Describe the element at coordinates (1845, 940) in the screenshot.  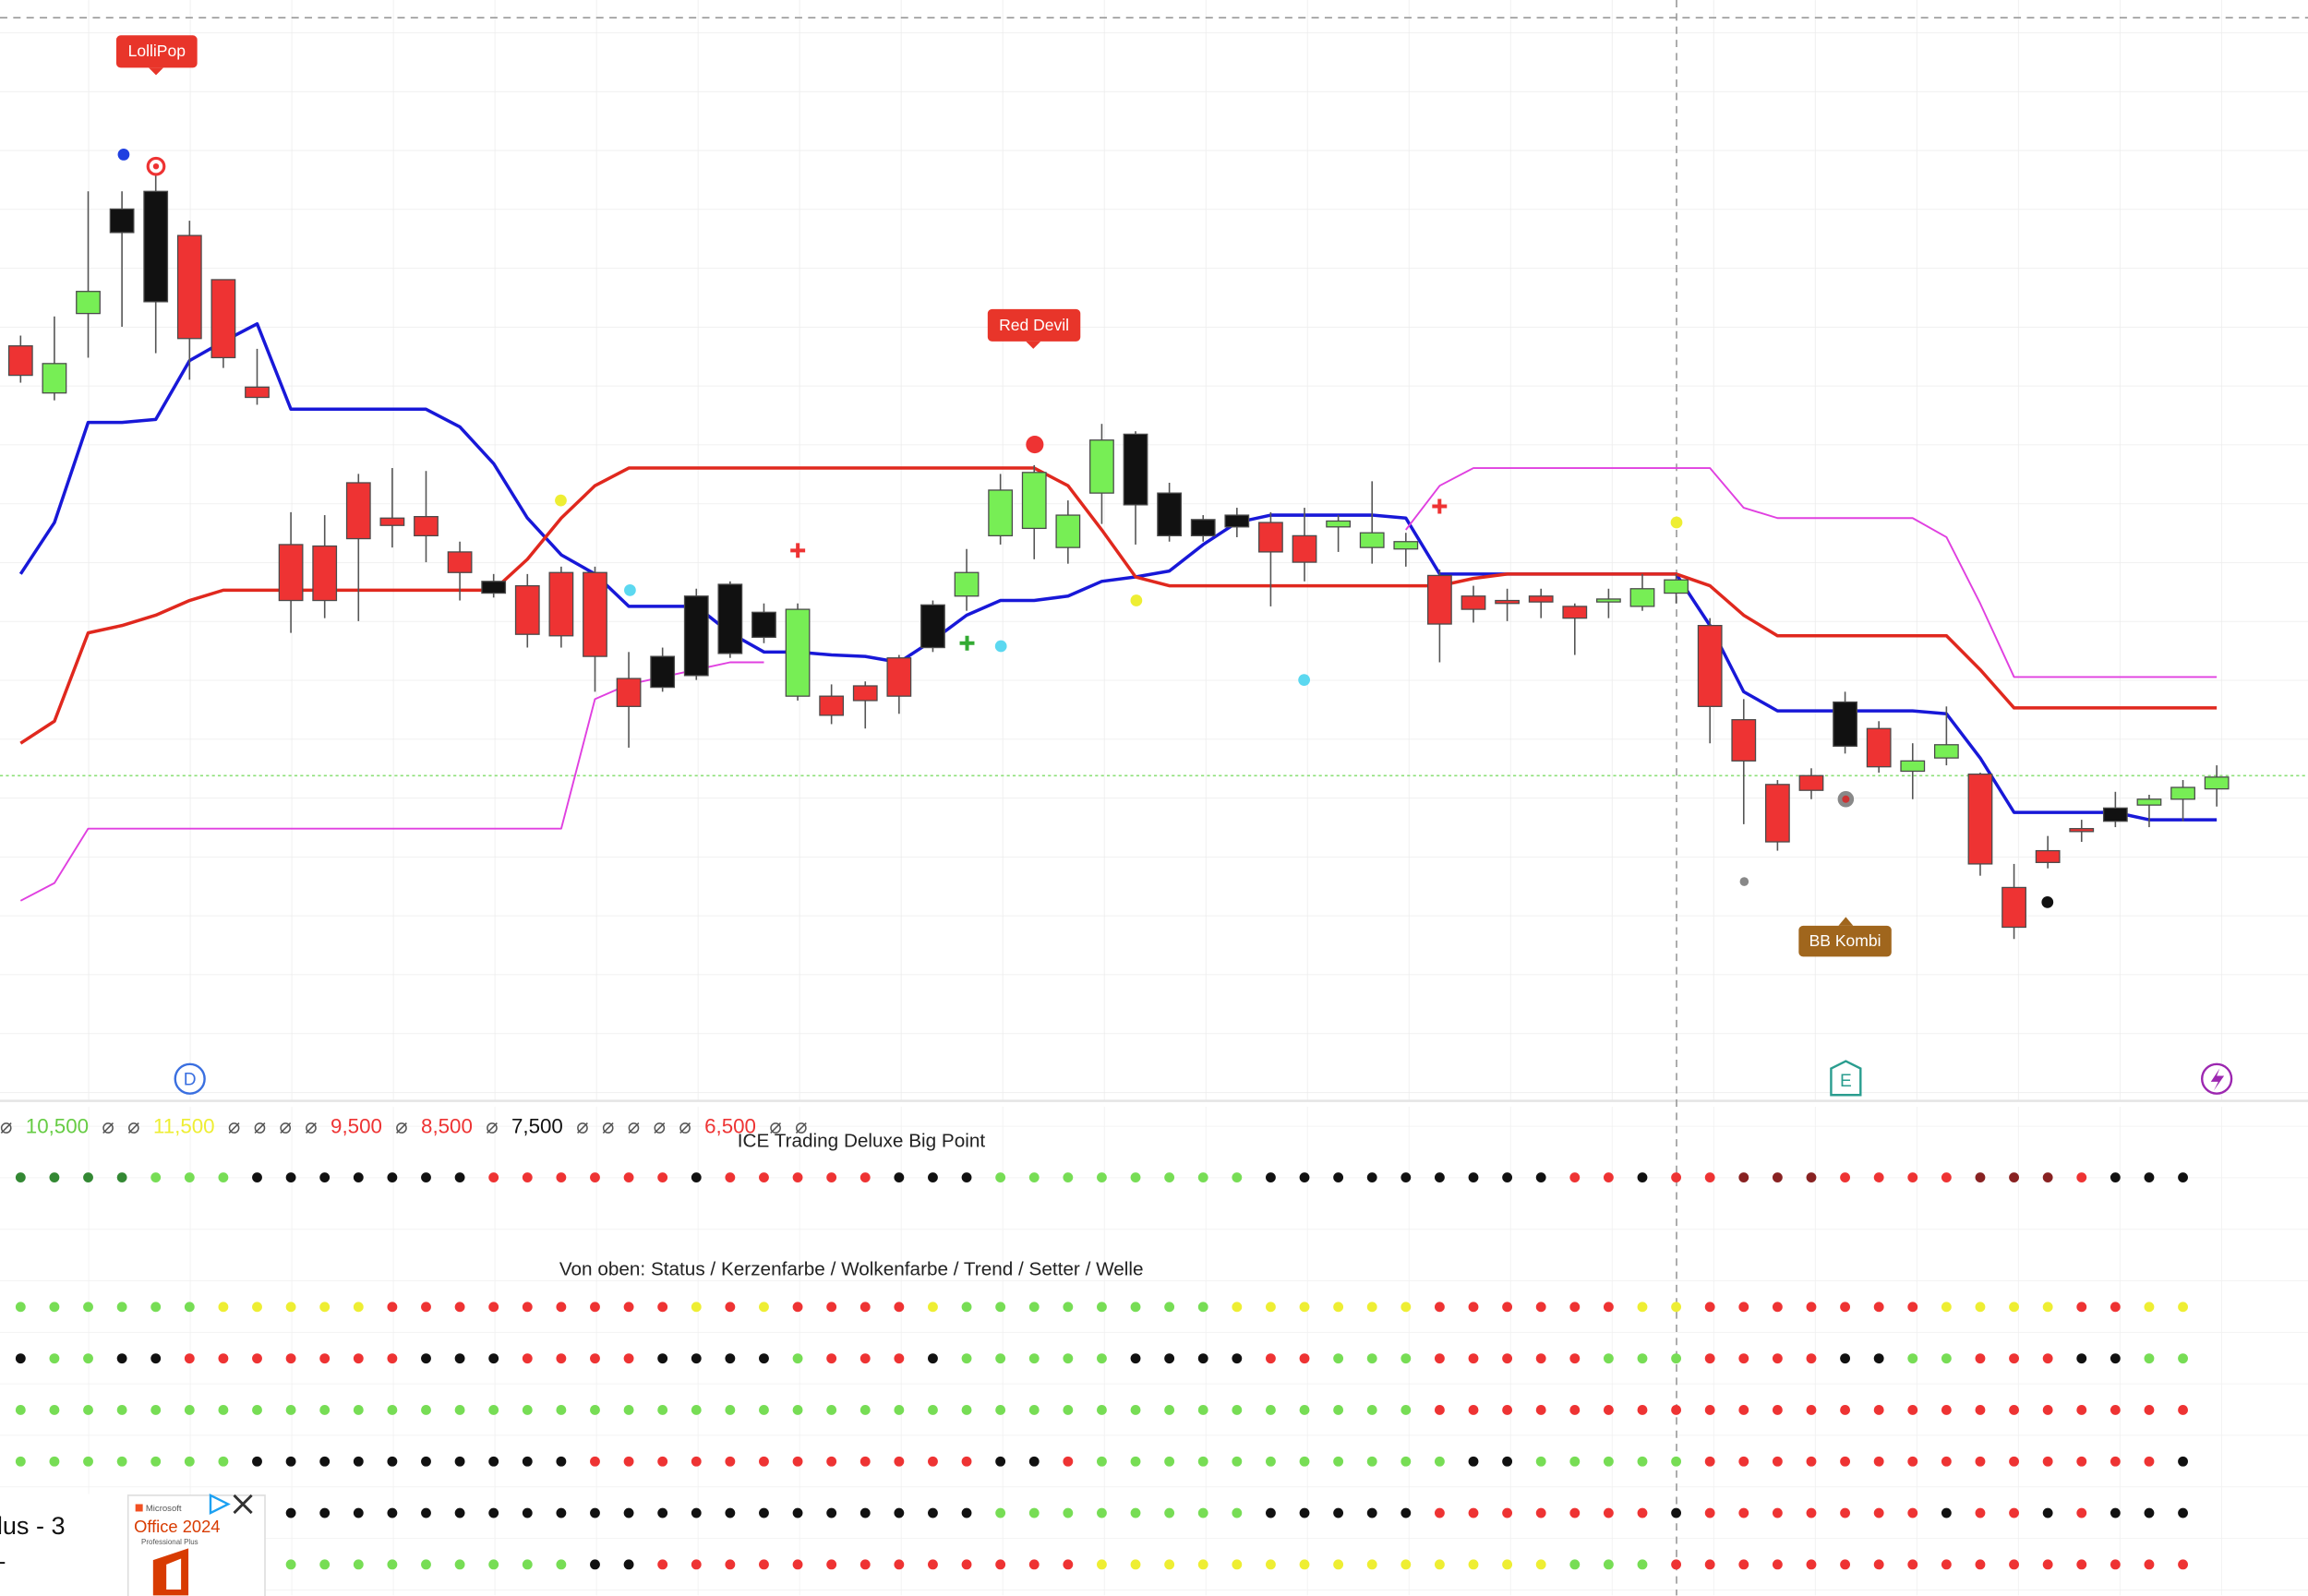
I see `flag-label: BB Kombi` at that location.